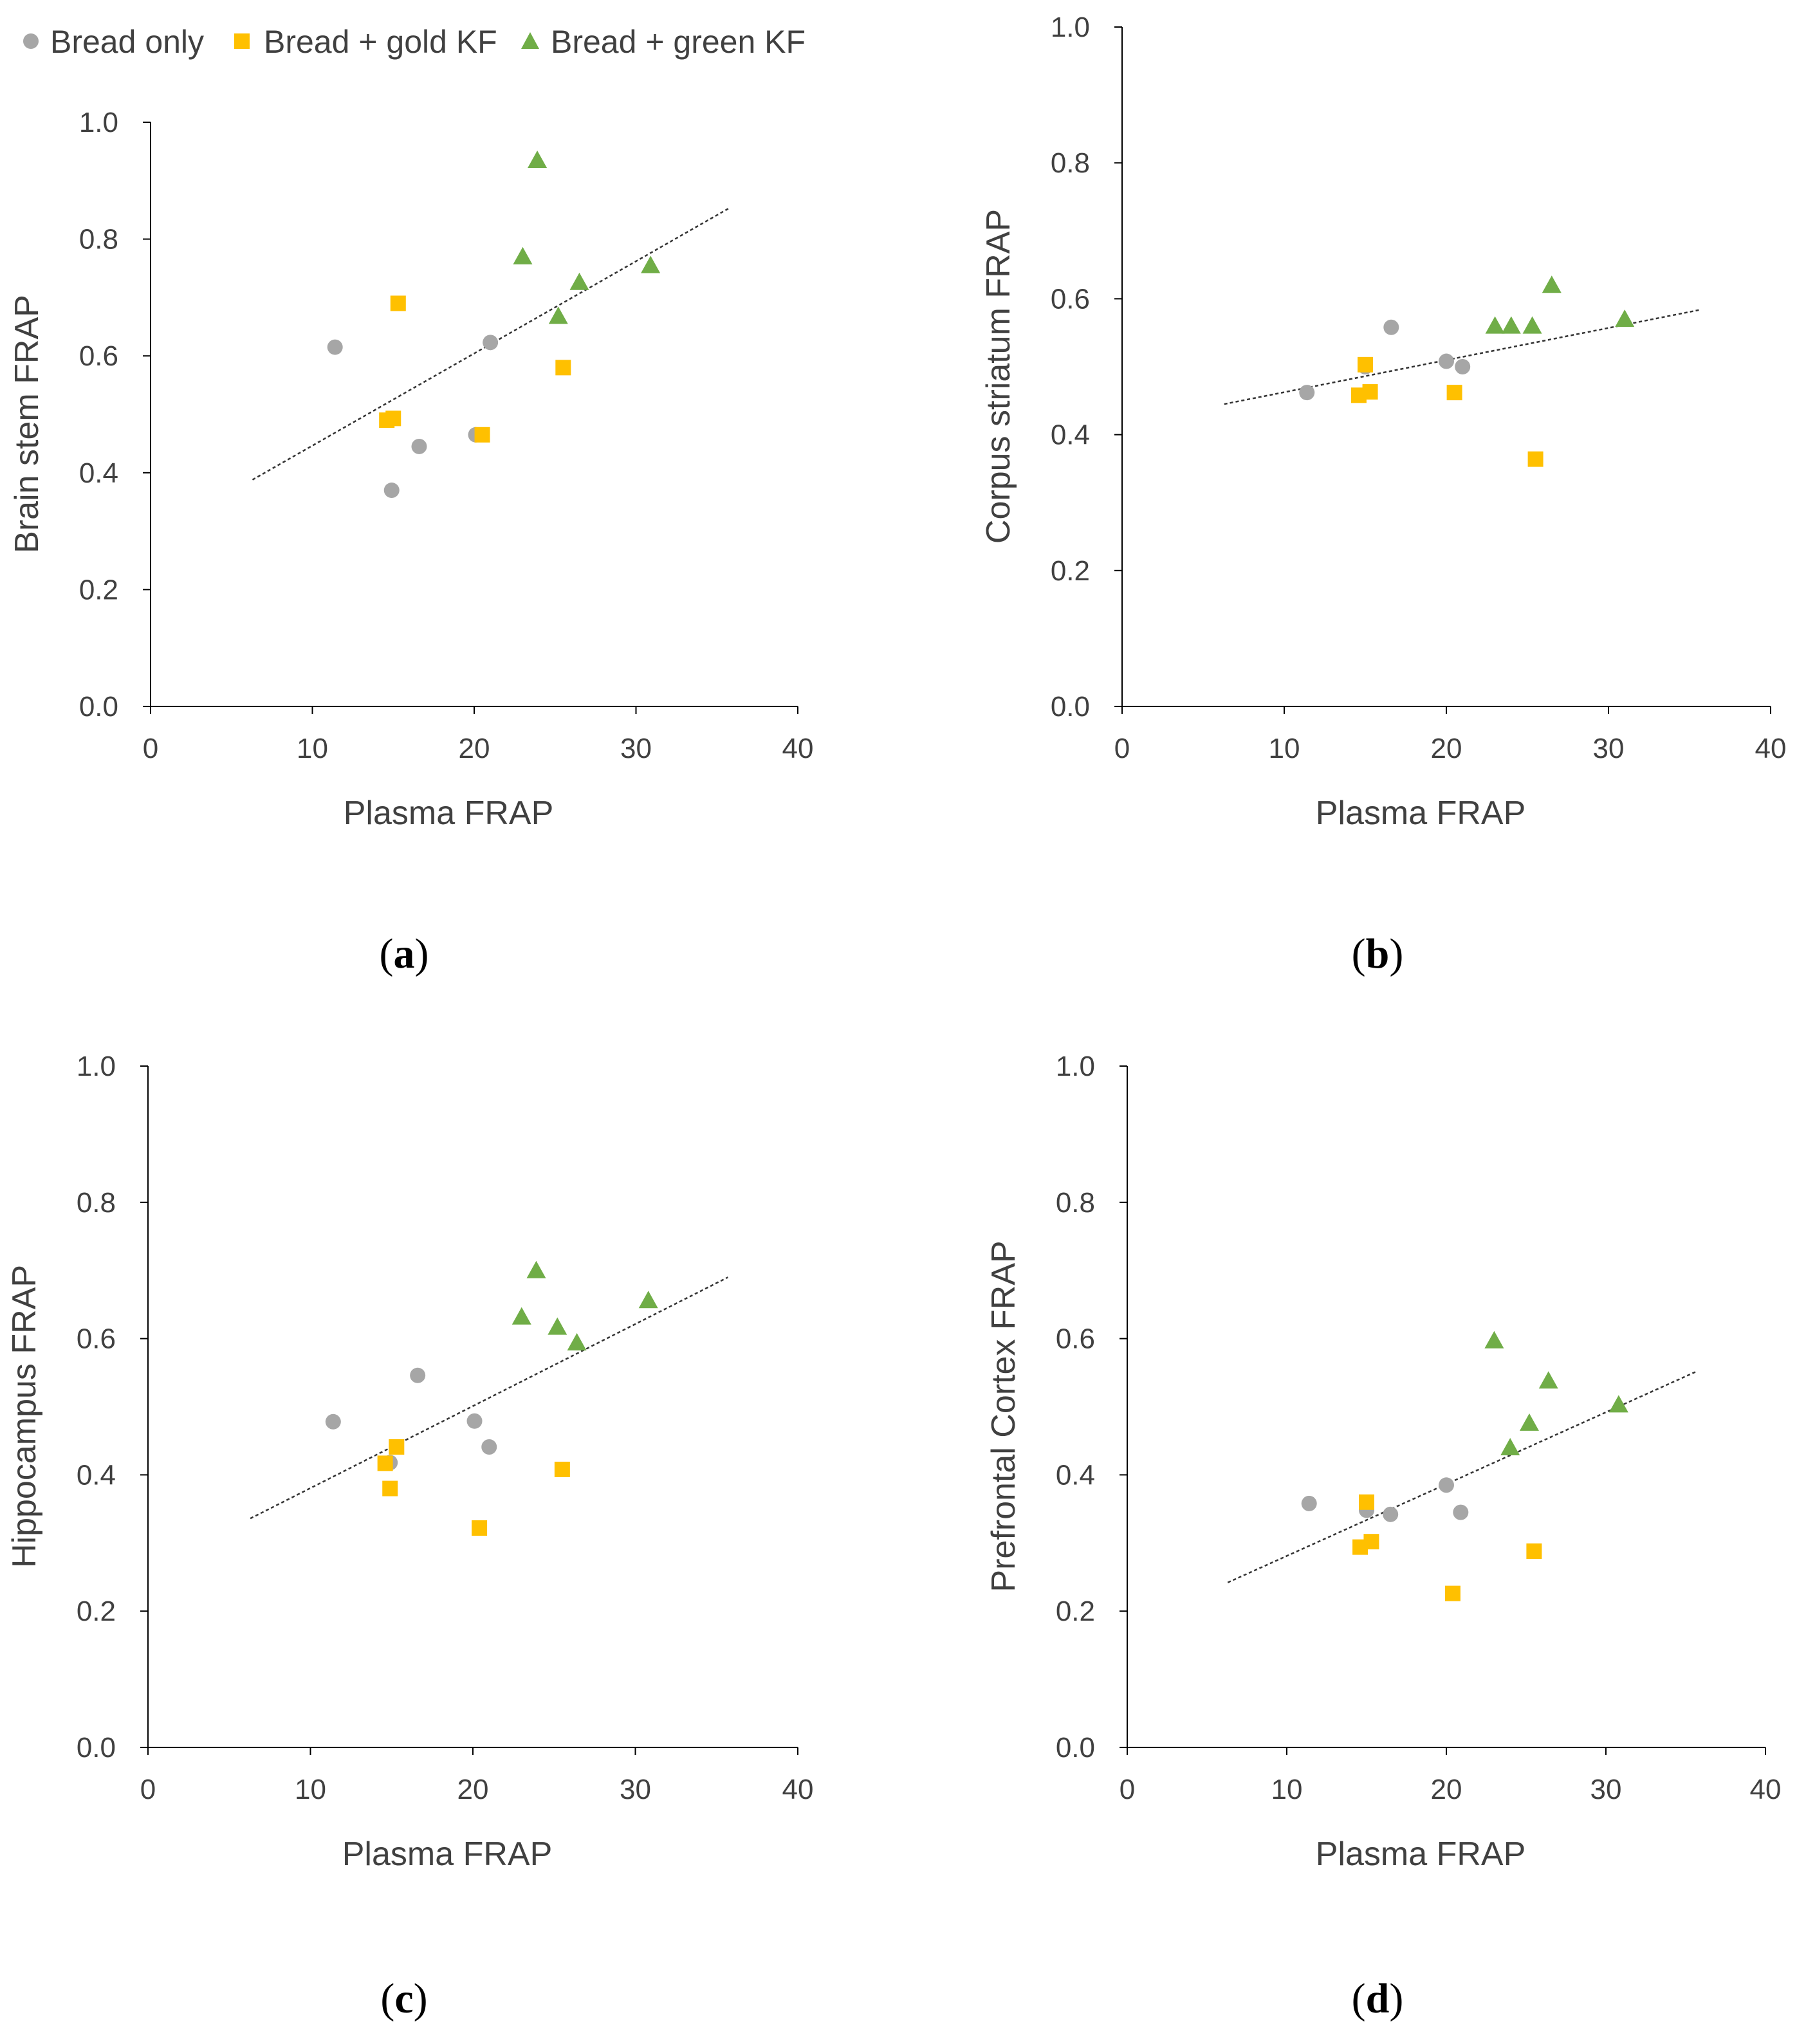 The width and height of the screenshot is (1806, 2044). What do you see at coordinates (1378, 1998) in the screenshot?
I see `caption-letter: d` at bounding box center [1378, 1998].